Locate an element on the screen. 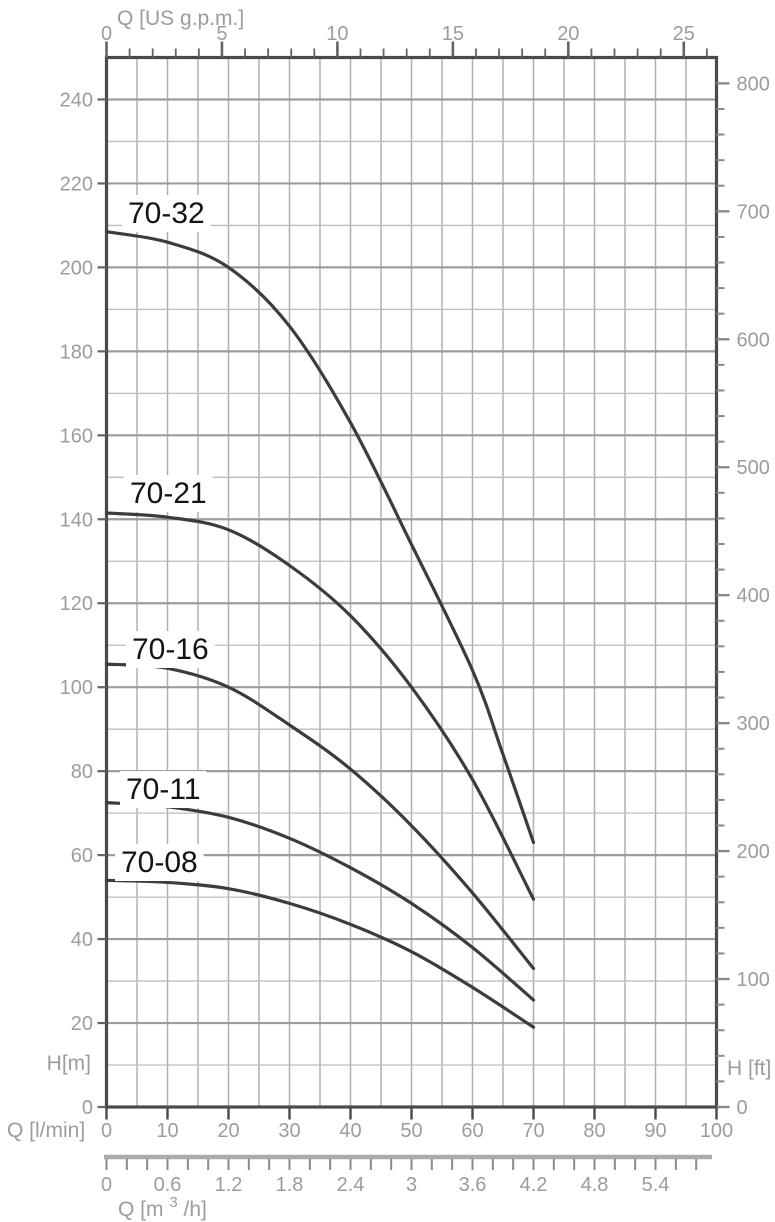 Image resolution: width=775 pixels, height=1222 pixels. curve-label-group-70-16: 70-16 is located at coordinates (170, 649).